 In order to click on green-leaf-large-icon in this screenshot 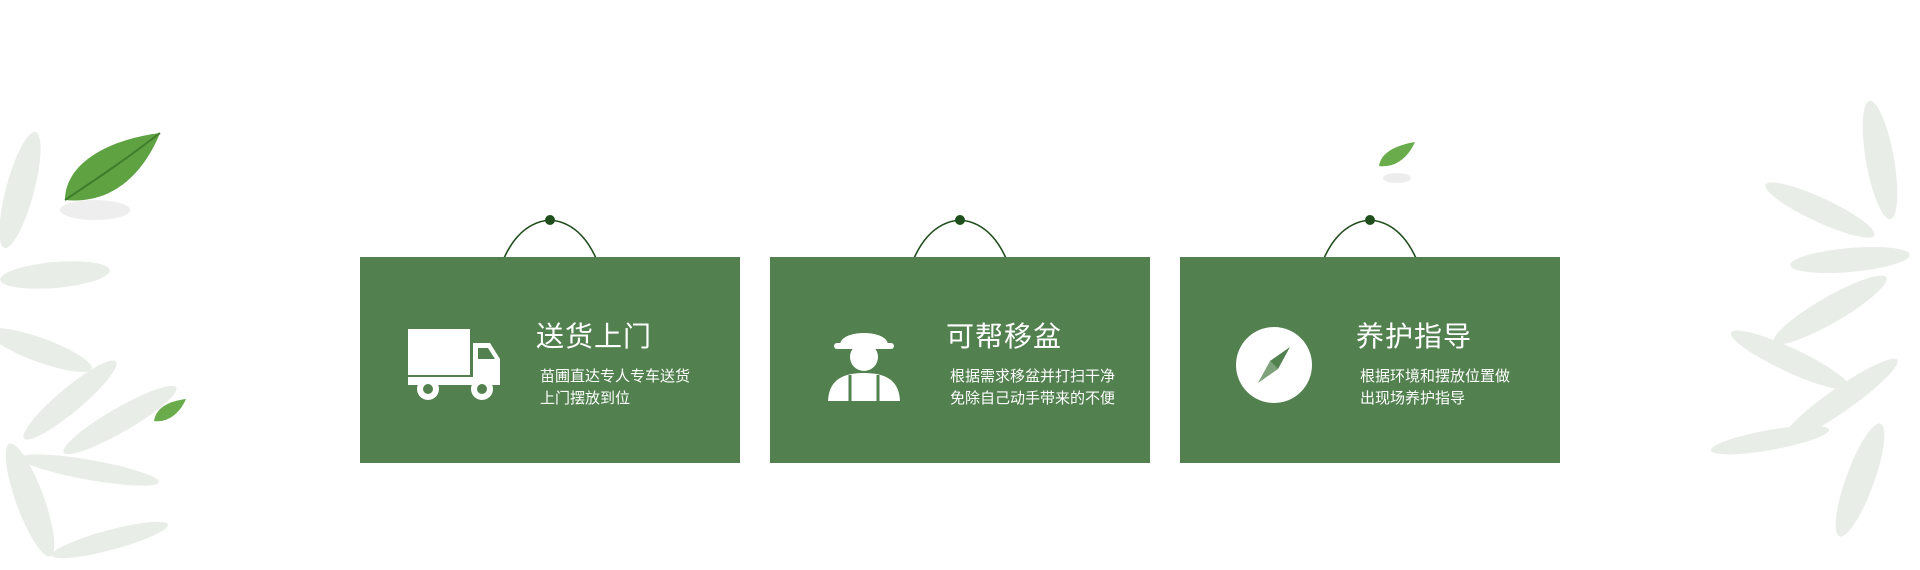, I will do `click(110, 176)`.